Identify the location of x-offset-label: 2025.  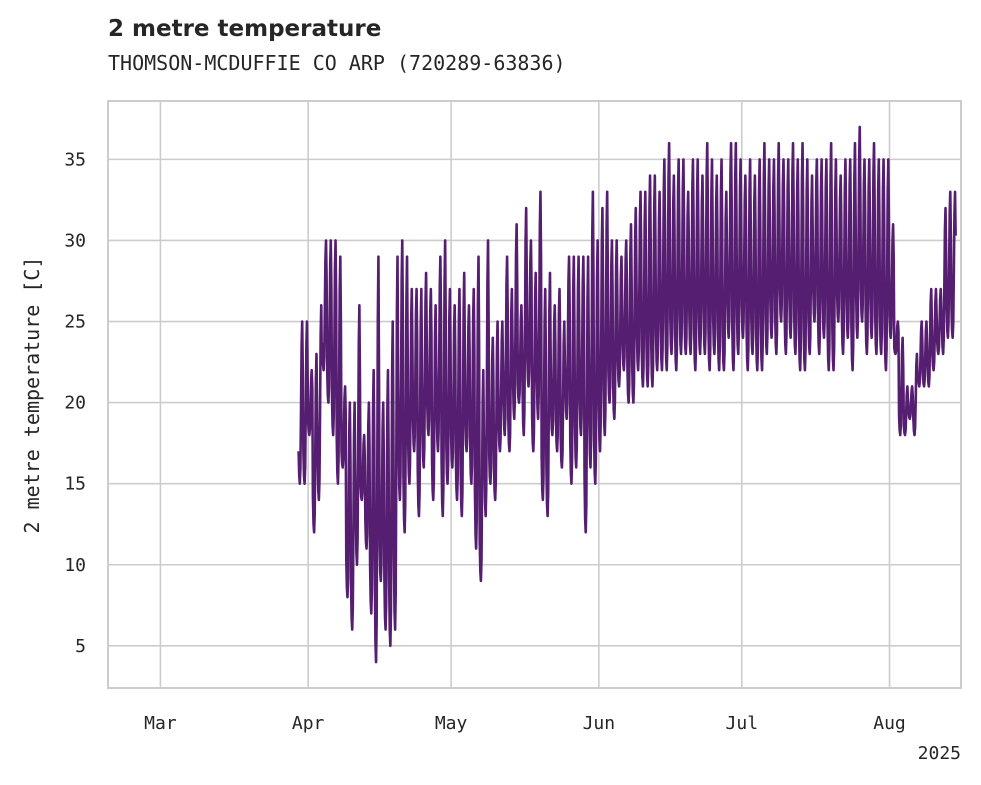
(939, 753).